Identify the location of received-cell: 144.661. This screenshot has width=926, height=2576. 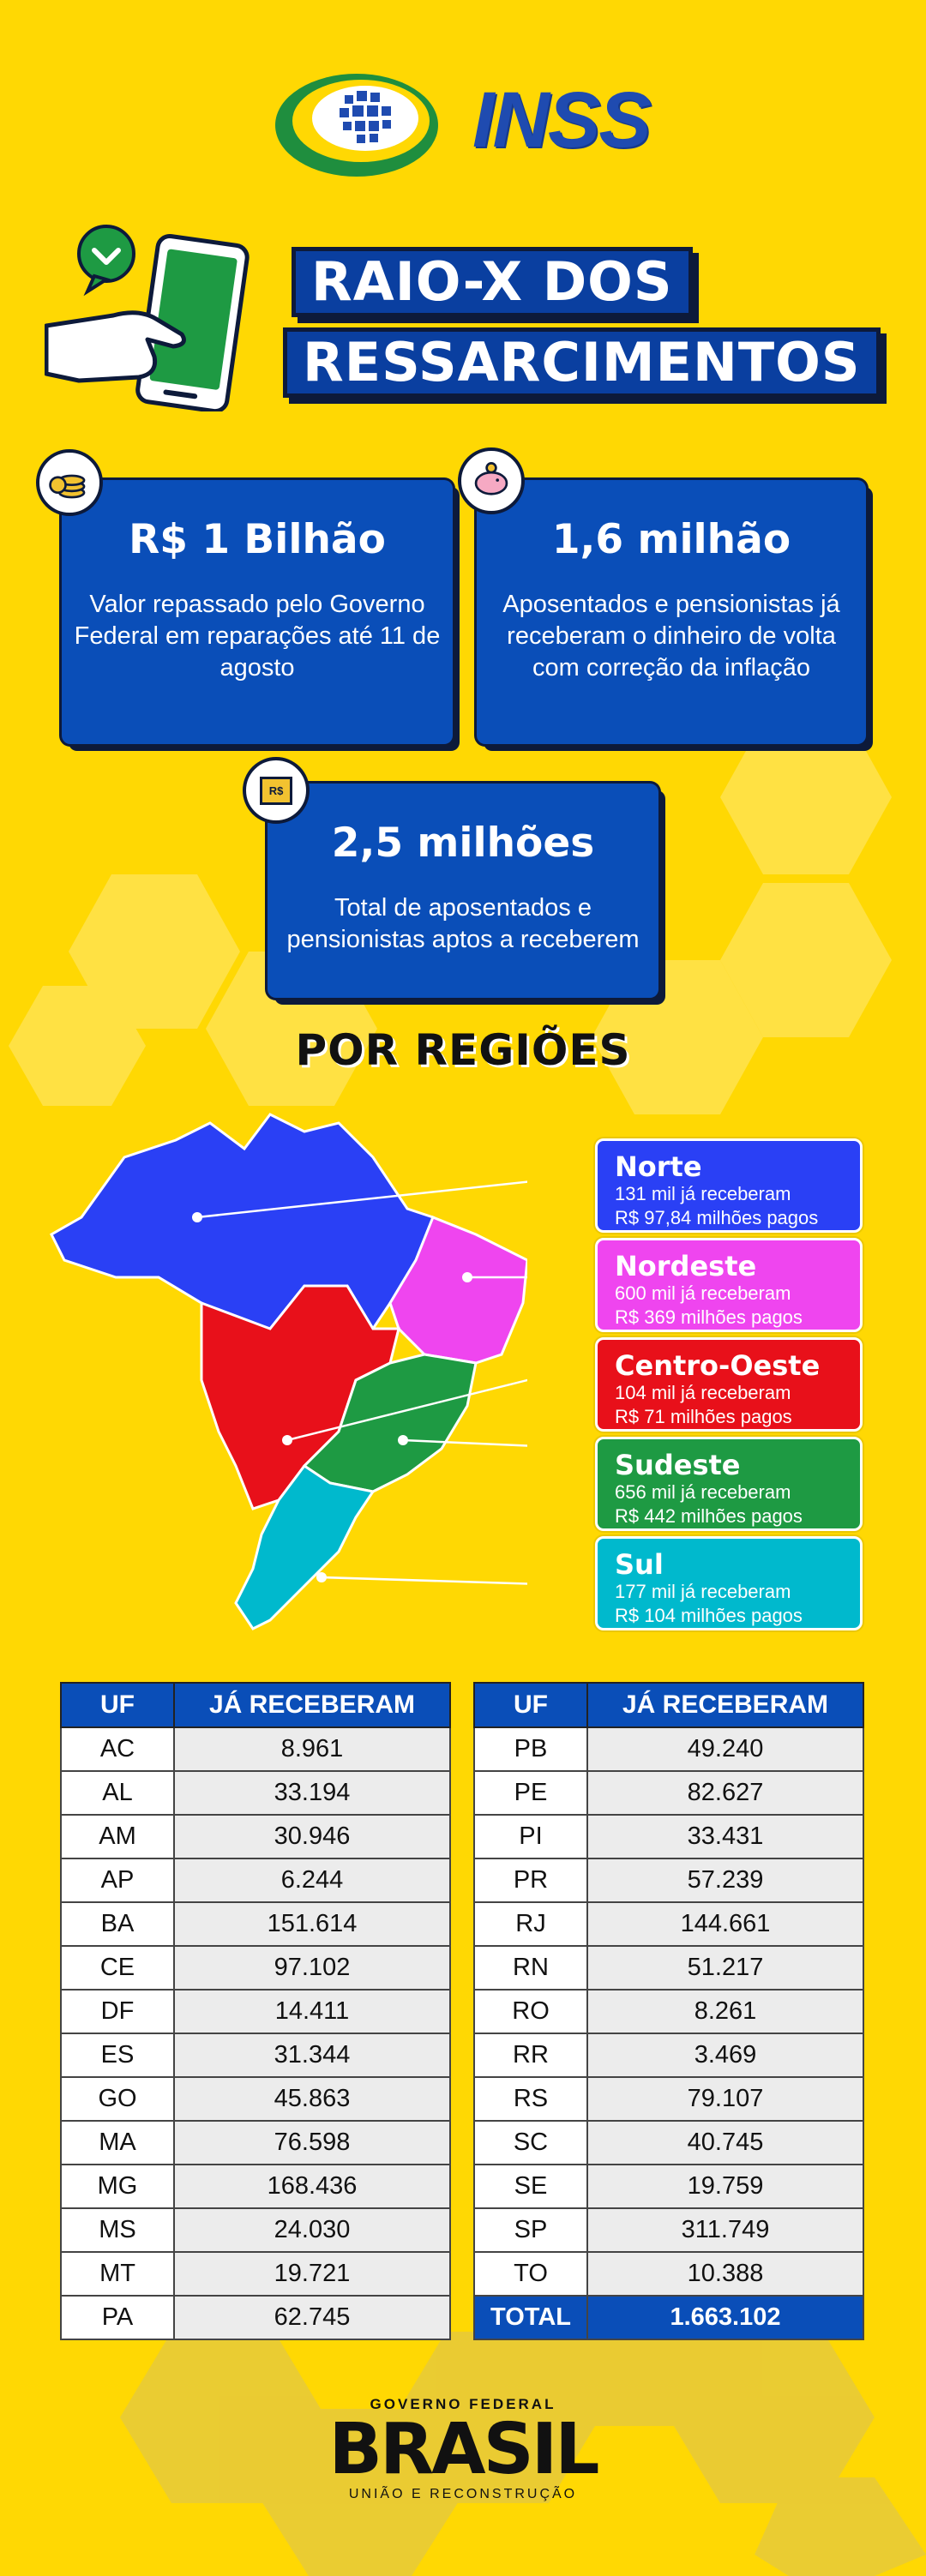
(725, 1924).